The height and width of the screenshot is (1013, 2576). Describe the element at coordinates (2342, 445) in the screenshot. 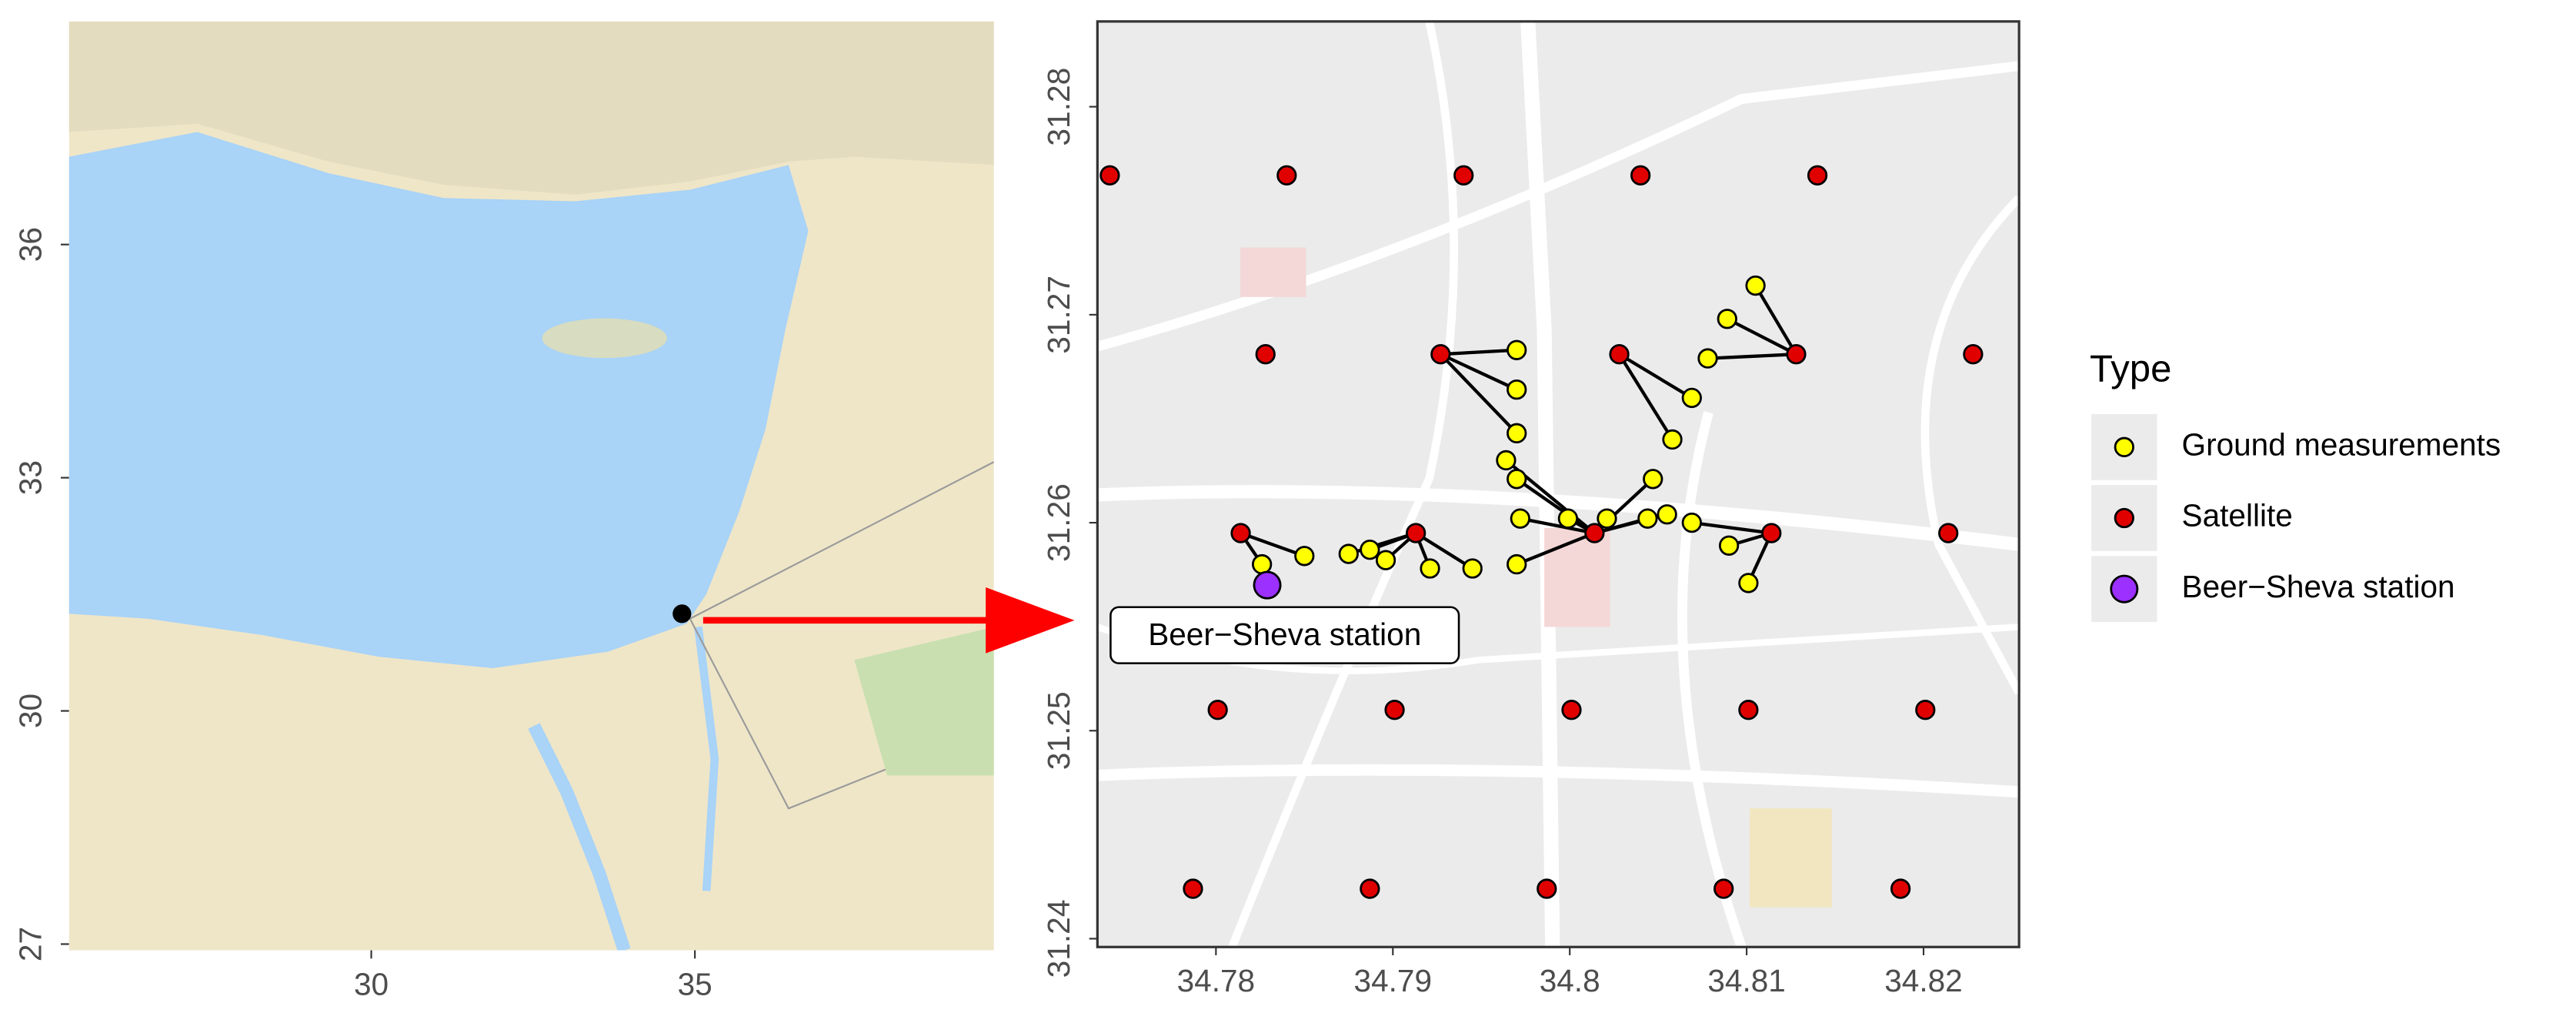

I see `legend-label: Ground measurements` at that location.